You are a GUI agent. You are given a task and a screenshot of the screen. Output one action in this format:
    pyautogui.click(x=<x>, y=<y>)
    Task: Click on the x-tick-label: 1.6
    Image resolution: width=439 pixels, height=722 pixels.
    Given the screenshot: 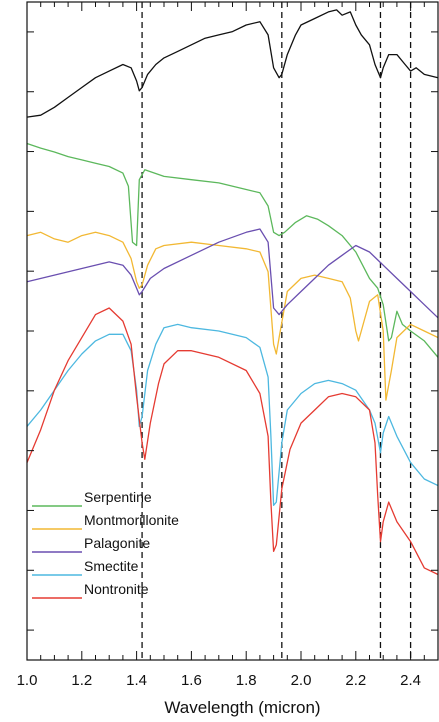 What is the action you would take?
    pyautogui.click(x=191, y=680)
    